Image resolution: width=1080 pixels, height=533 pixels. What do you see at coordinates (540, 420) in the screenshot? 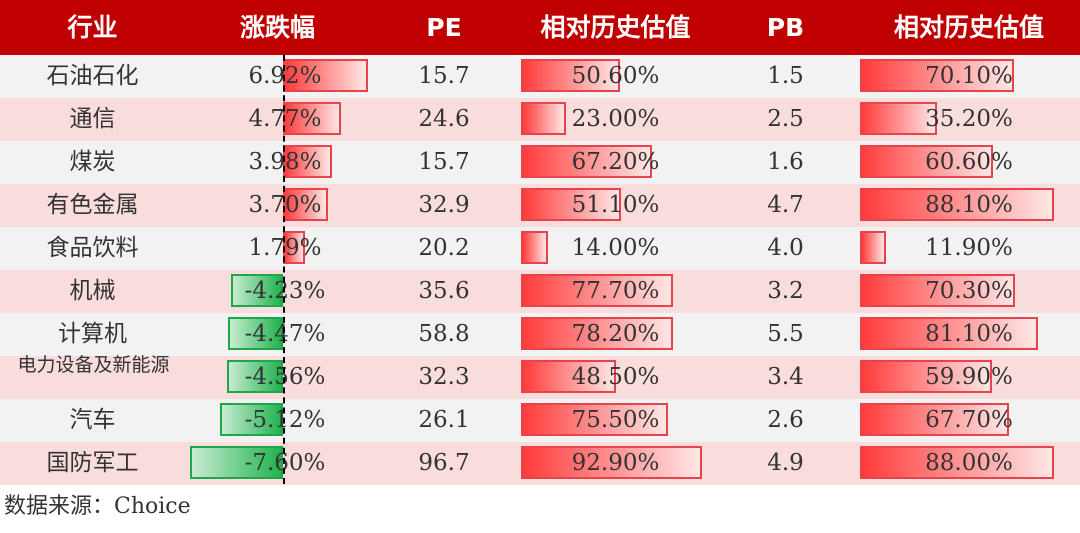
I see `table-row: 汽车 -5.12% 26.1 75.50% 2.6 67.70%` at bounding box center [540, 420].